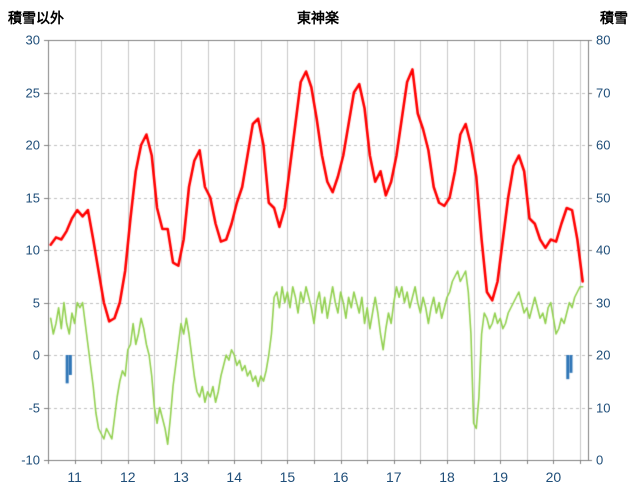 The height and width of the screenshot is (501, 636). Describe the element at coordinates (603, 145) in the screenshot. I see `y-axis-right-label: 60` at that location.